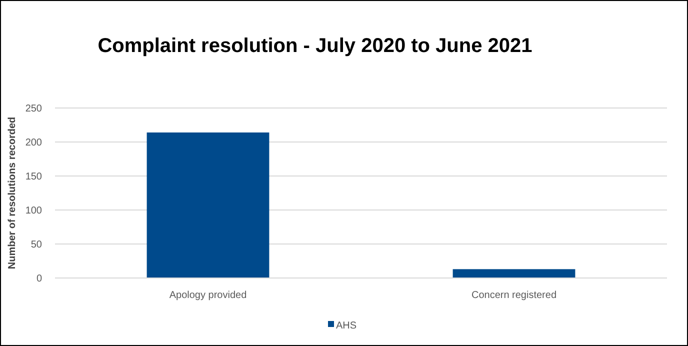  What do you see at coordinates (346, 326) in the screenshot?
I see `legend-label: AHS` at bounding box center [346, 326].